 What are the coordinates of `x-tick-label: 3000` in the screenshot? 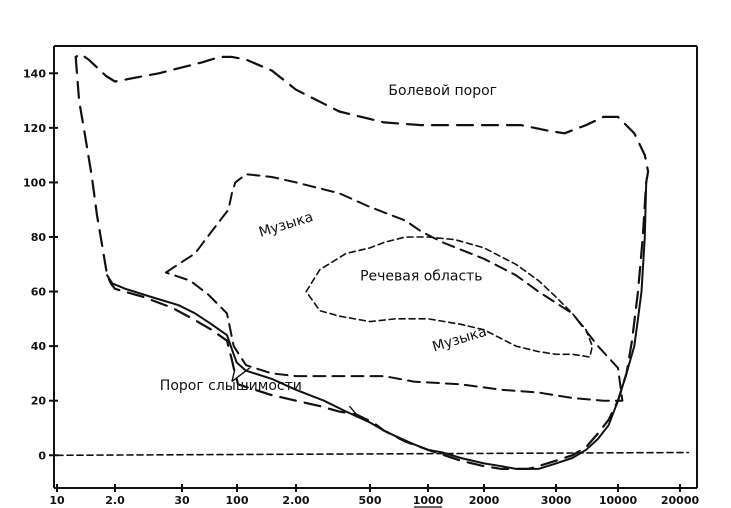 It's located at (556, 500).